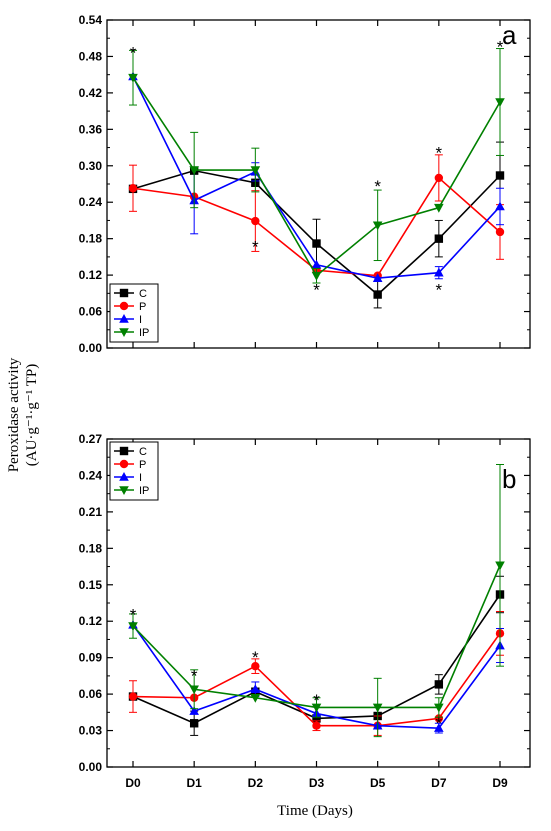 This screenshot has width=551, height=831. What do you see at coordinates (133, 615) in the screenshot?
I see `p1-significance-mark-0: *` at bounding box center [133, 615].